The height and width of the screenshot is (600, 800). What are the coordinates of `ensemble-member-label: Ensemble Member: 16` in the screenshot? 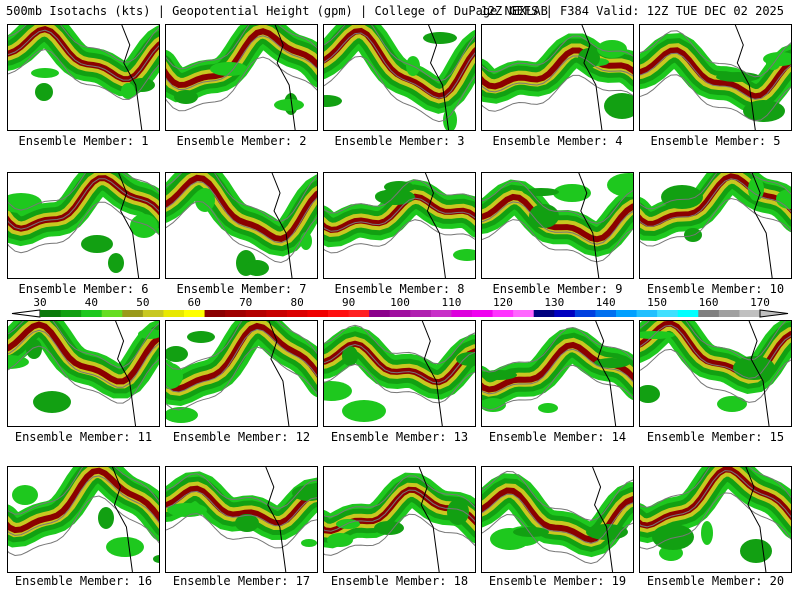 It's located at (83, 581).